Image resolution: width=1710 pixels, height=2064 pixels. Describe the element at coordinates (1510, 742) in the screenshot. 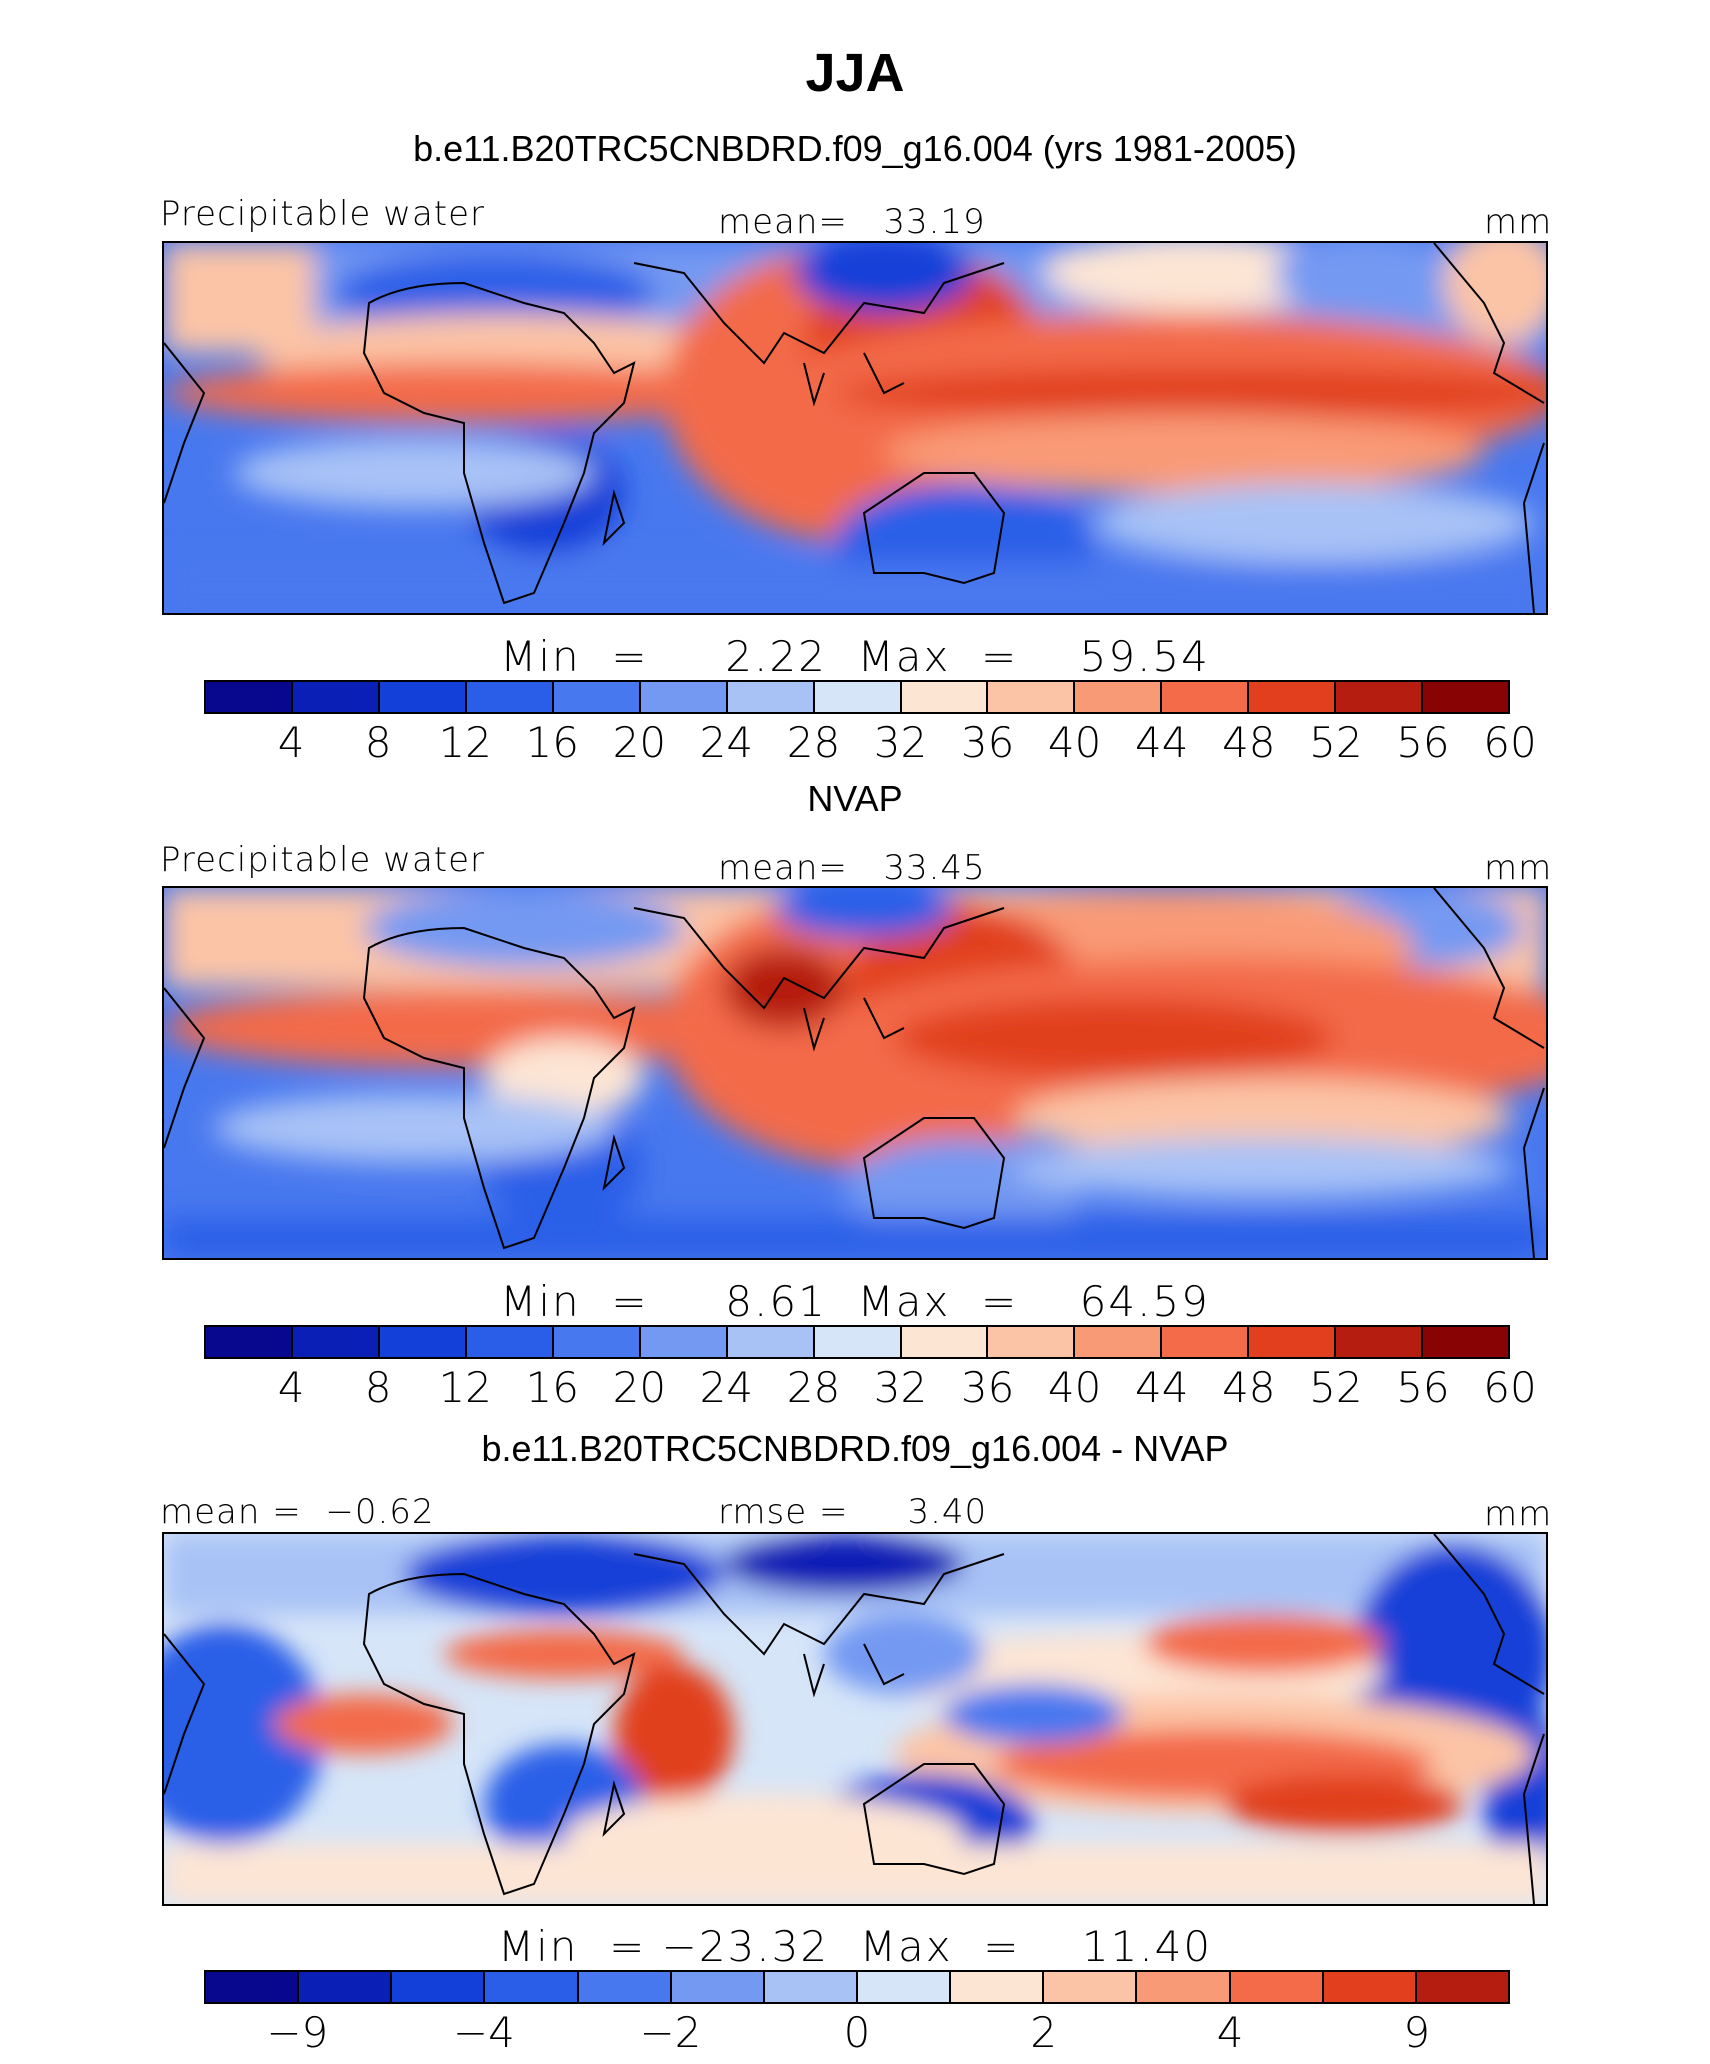

I see `colorbar-tick-label: 60` at that location.